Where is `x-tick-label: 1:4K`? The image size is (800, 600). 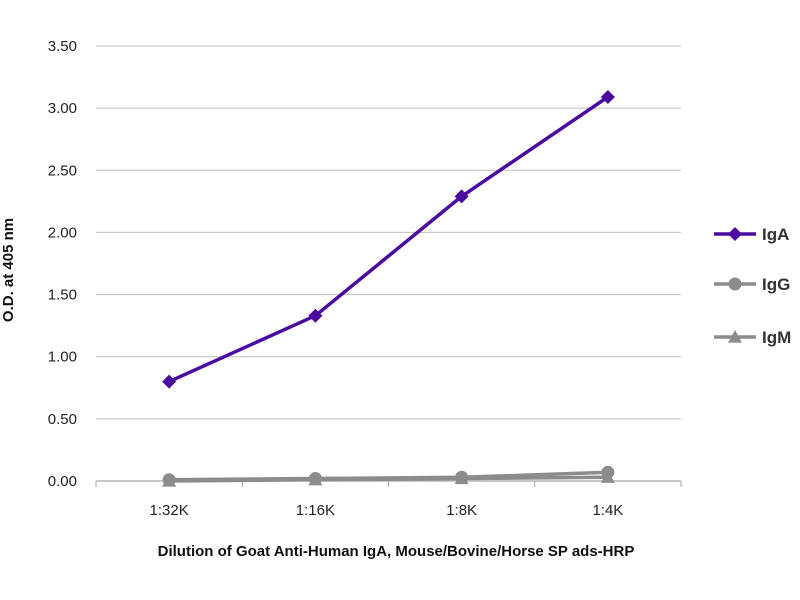
x-tick-label: 1:4K is located at coordinates (607, 510).